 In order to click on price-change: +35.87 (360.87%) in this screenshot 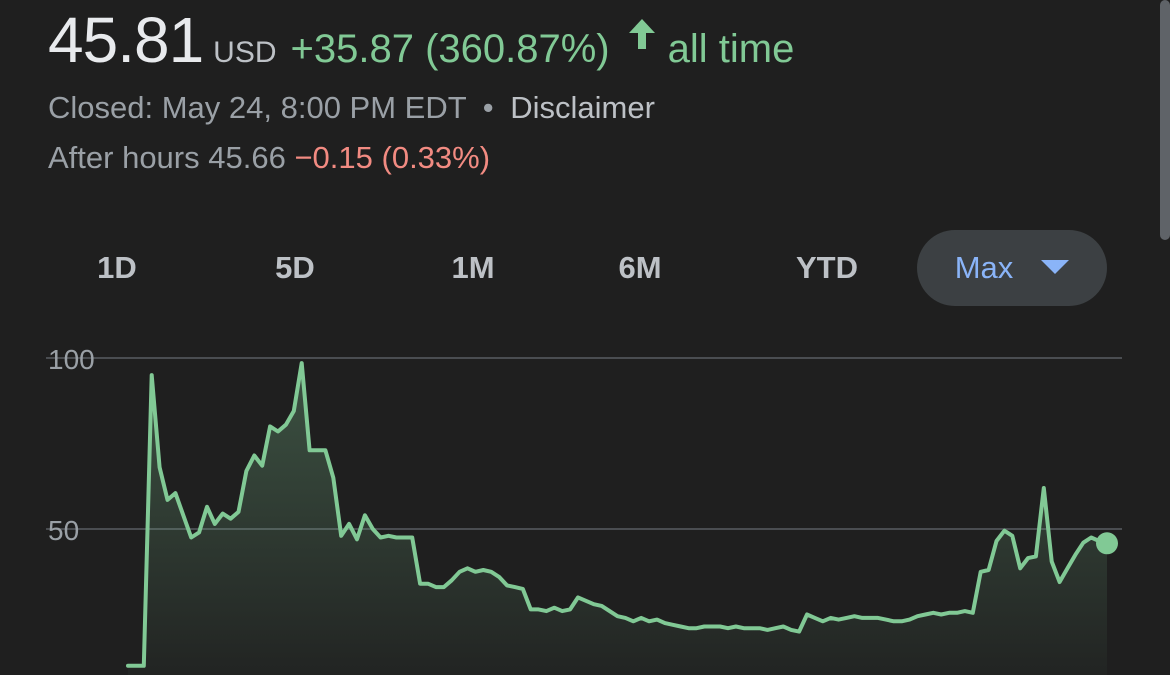, I will do `click(450, 49)`.